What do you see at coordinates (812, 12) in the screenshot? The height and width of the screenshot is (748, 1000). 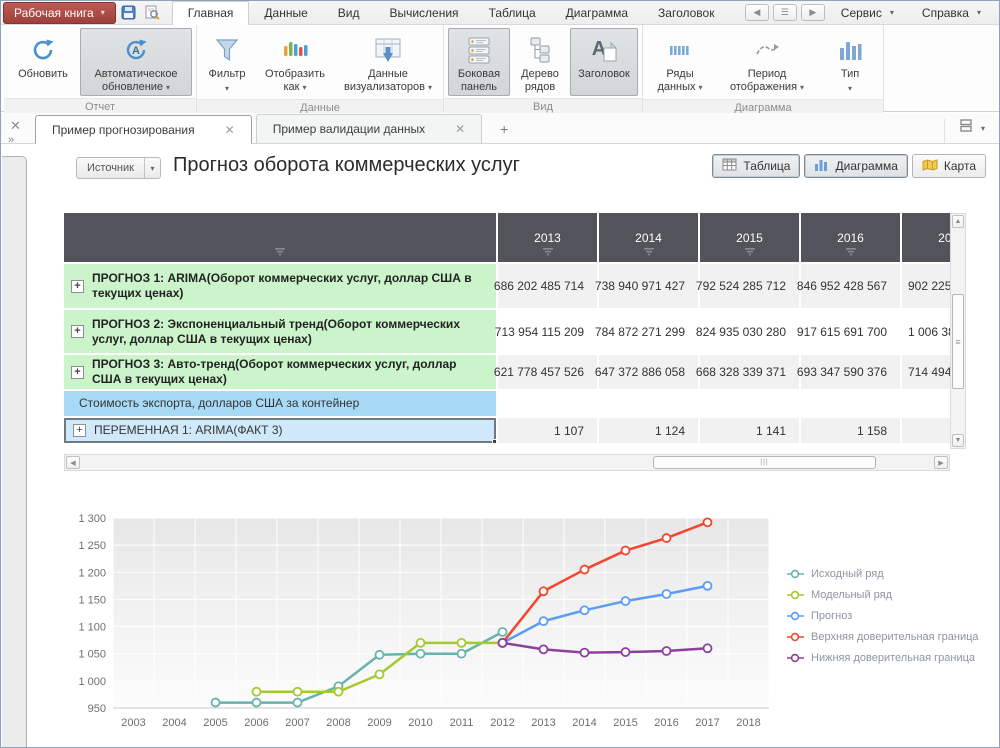 I see `tab-scroll-right-button: ▶` at bounding box center [812, 12].